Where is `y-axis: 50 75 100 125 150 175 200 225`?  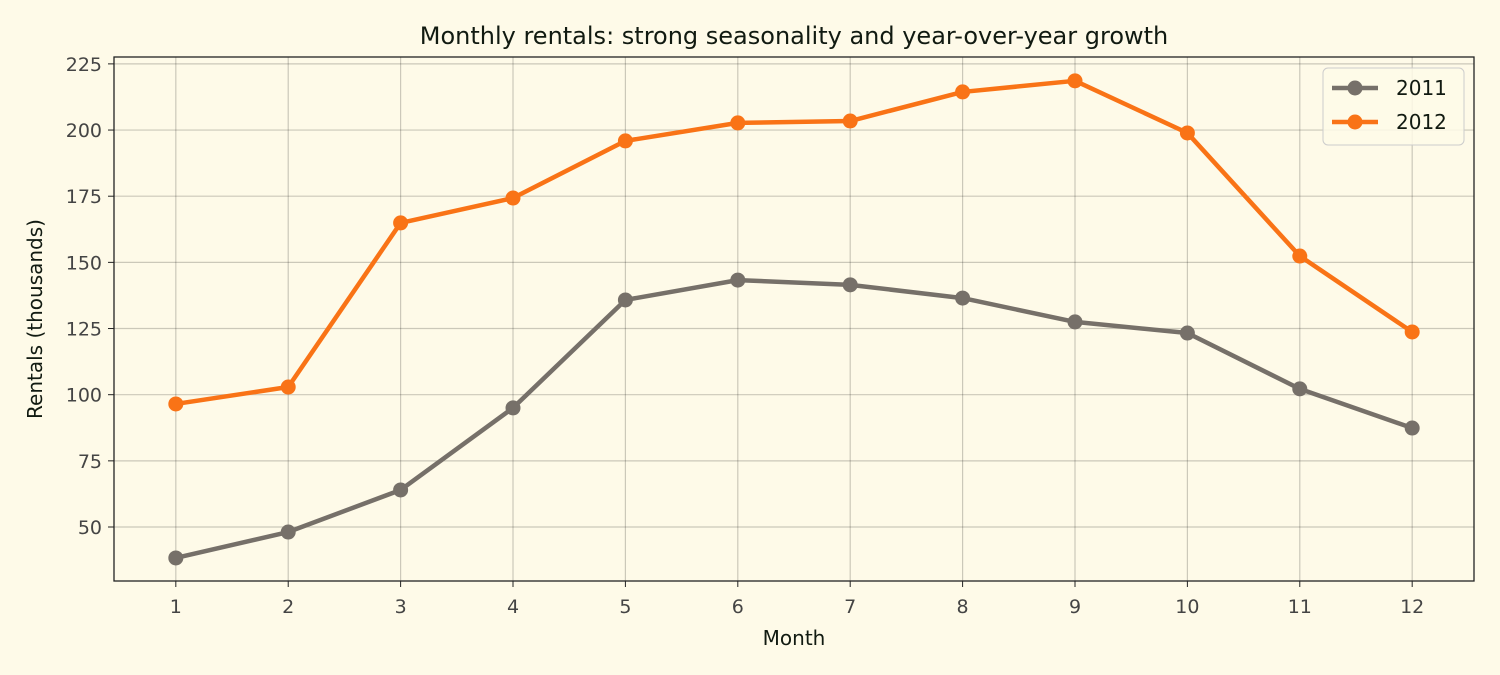 y-axis: 50 75 100 125 150 175 200 225 is located at coordinates (90, 296).